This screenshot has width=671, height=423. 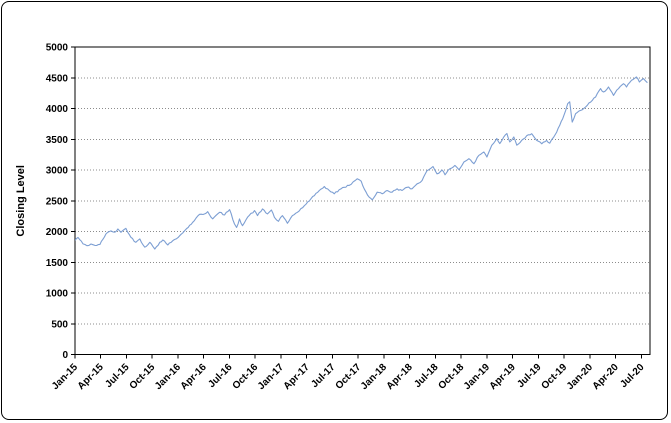 I want to click on x-tick-label: Apr-17, so click(x=297, y=377).